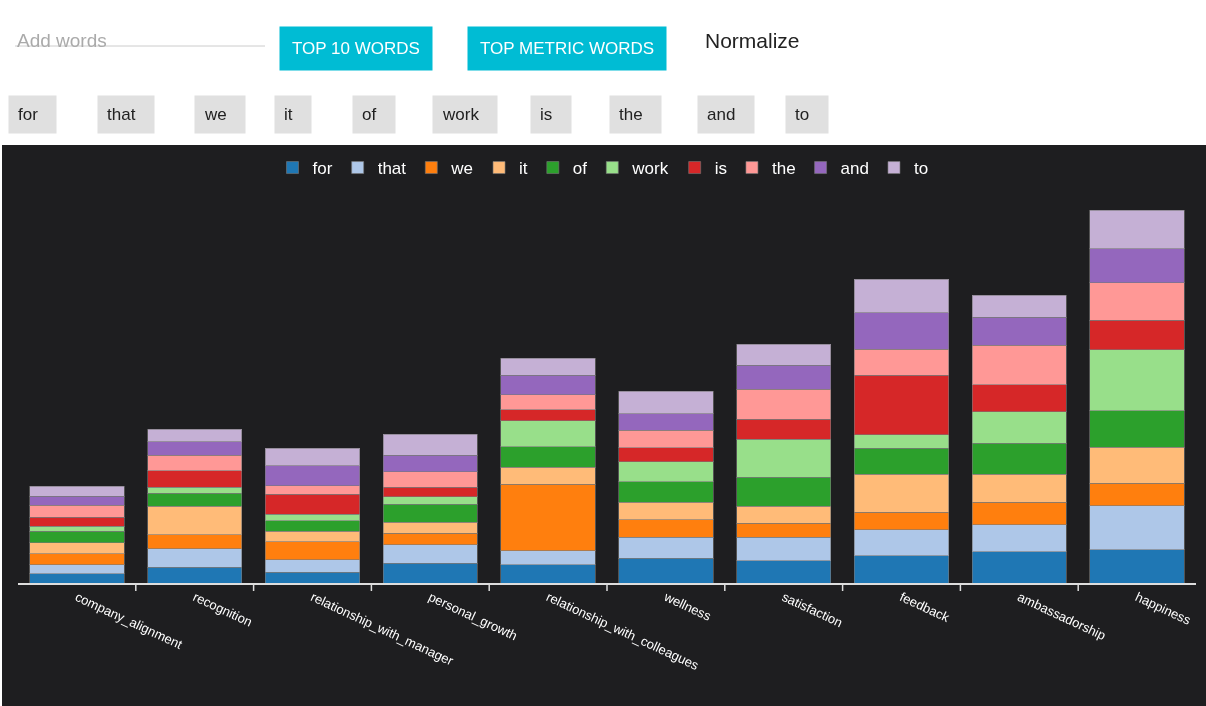 The height and width of the screenshot is (706, 1206). I want to click on text: Normalize, so click(752, 40).